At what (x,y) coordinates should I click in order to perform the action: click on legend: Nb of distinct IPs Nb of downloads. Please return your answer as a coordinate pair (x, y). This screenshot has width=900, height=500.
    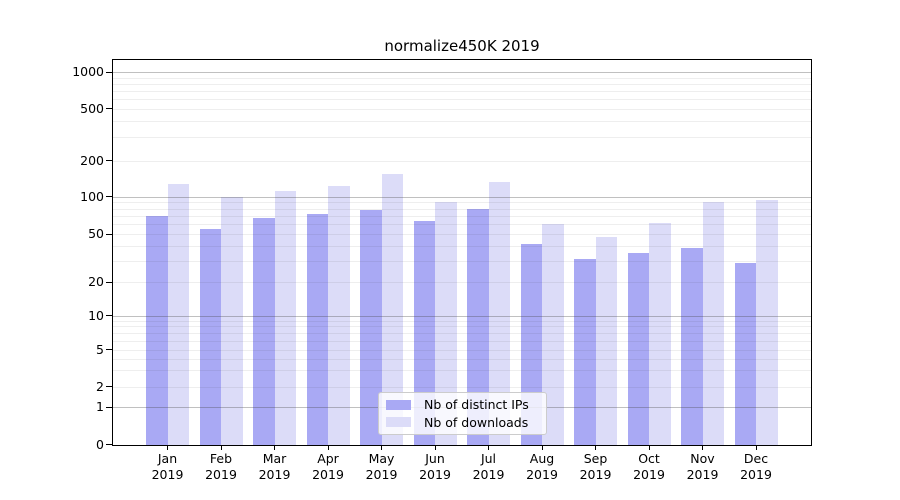
    Looking at the image, I should click on (462, 413).